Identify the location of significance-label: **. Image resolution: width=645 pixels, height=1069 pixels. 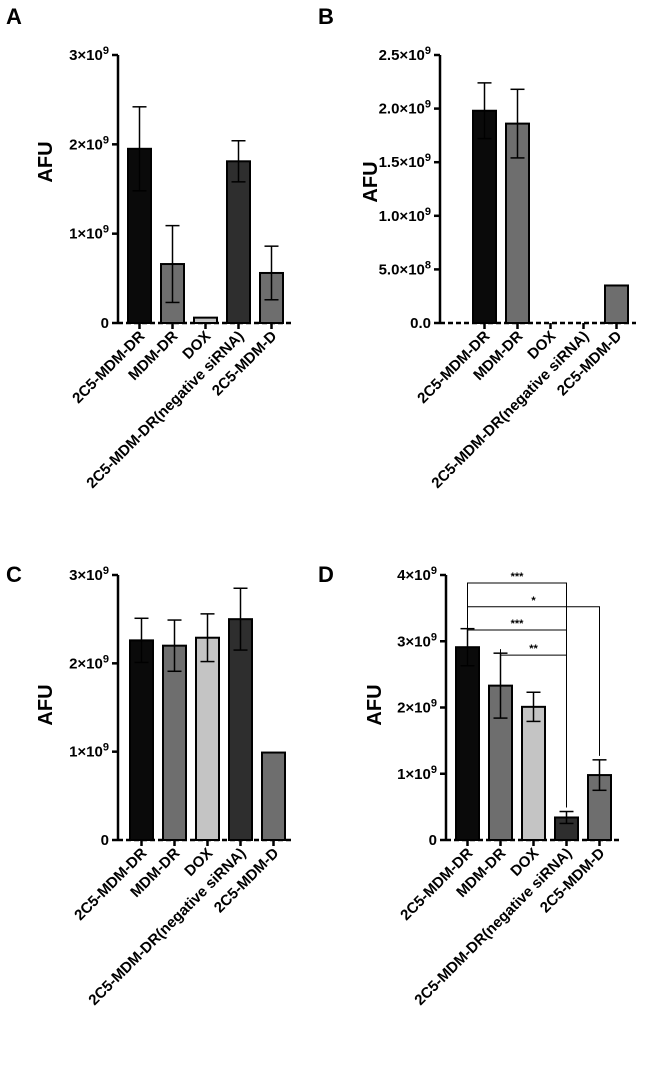
(533, 649).